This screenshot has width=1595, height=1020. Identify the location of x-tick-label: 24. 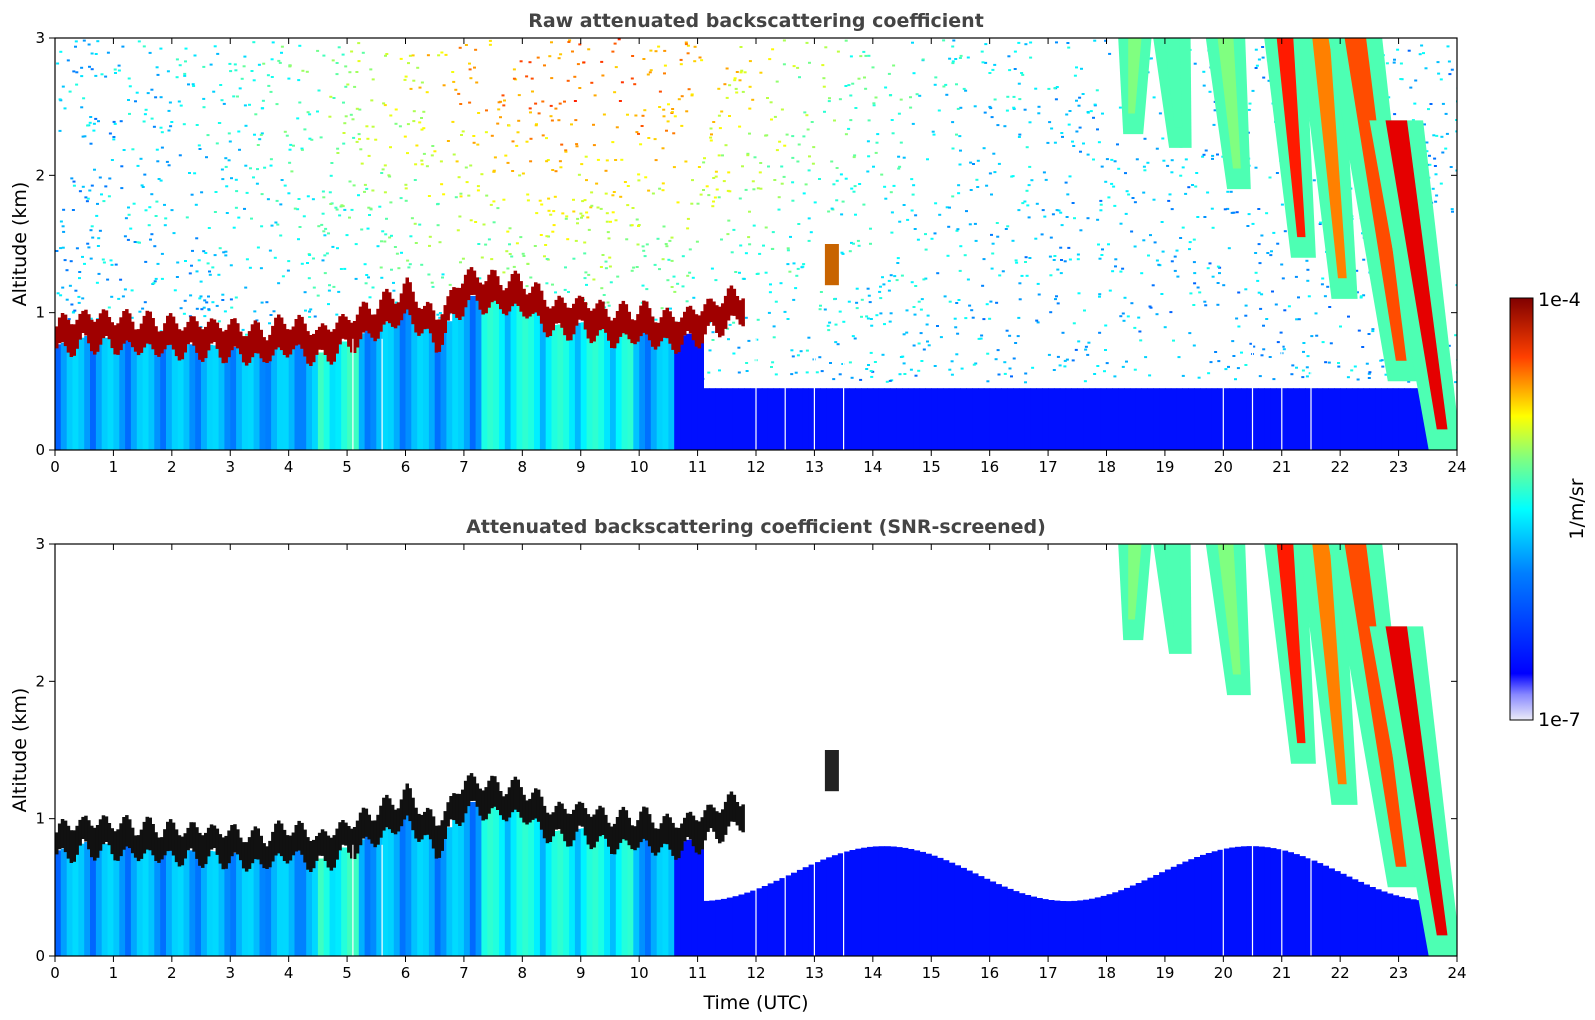
(1456, 973).